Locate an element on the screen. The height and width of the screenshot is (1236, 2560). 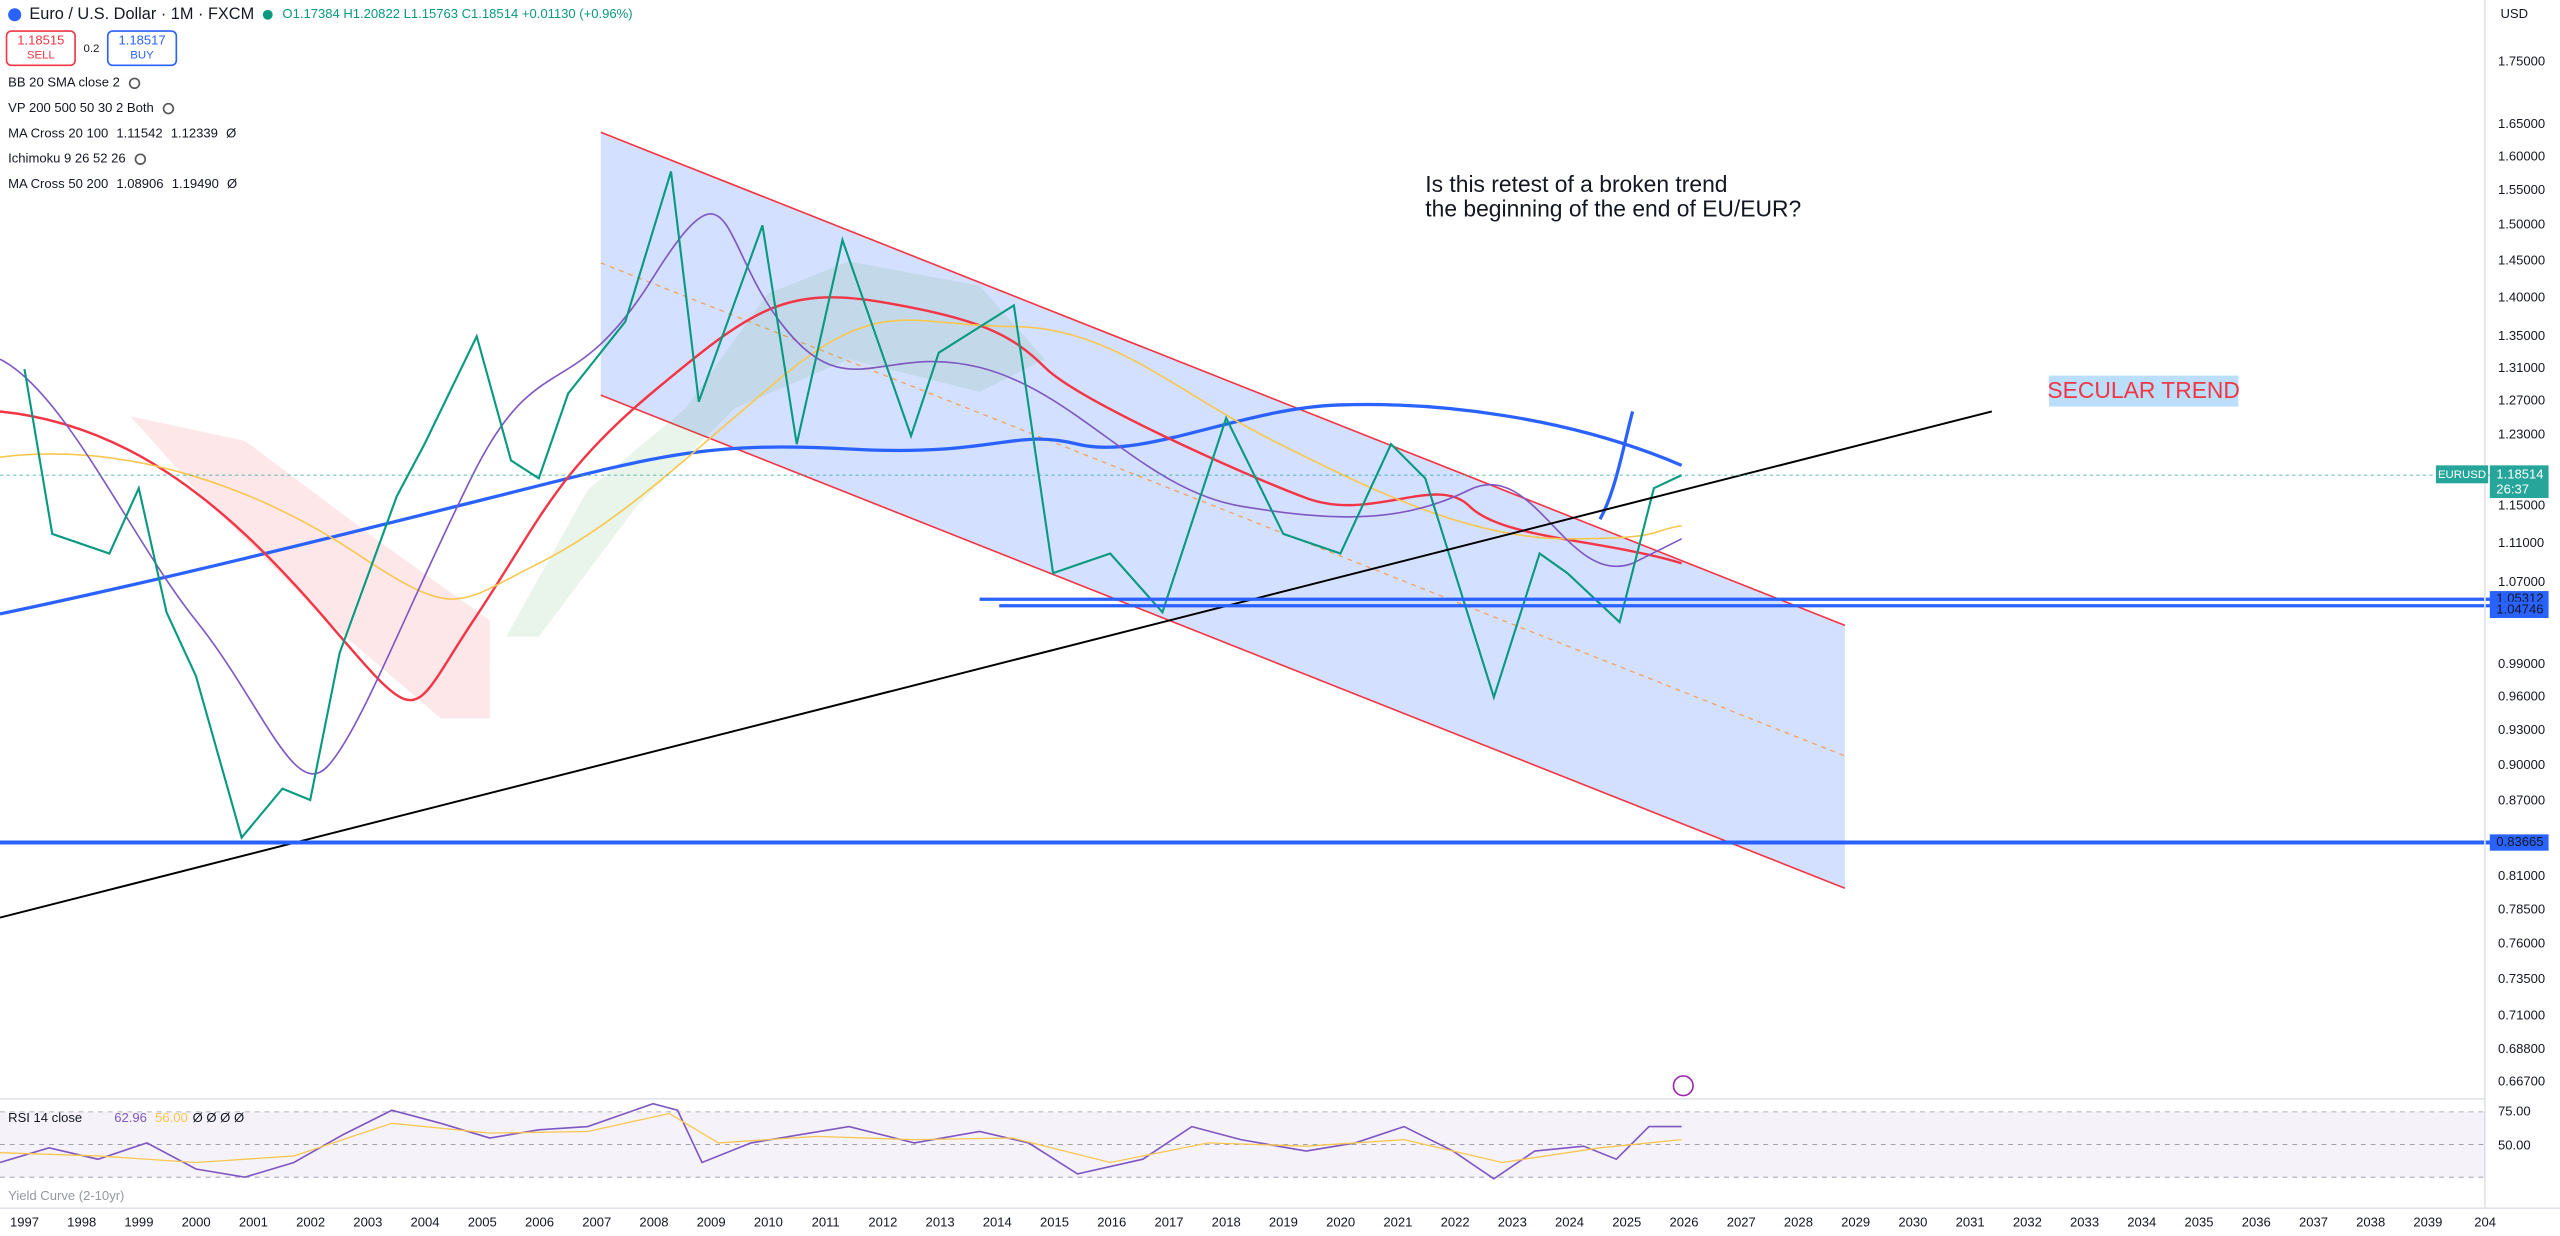
sell-button is located at coordinates (40, 48).